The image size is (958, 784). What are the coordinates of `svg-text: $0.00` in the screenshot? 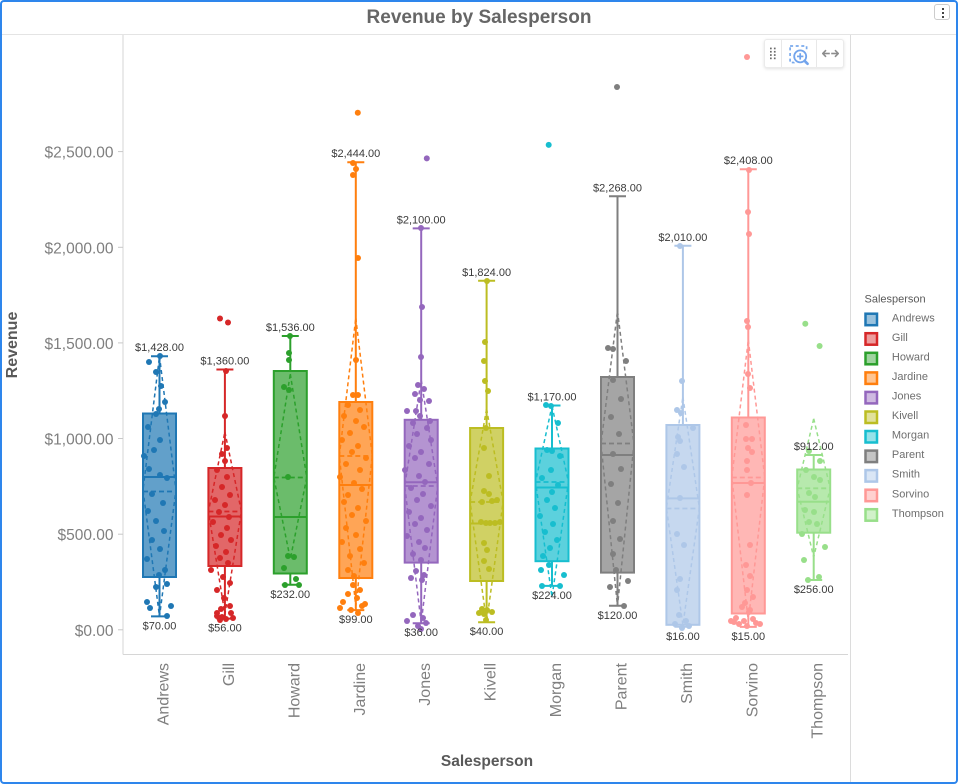 It's located at (94, 631).